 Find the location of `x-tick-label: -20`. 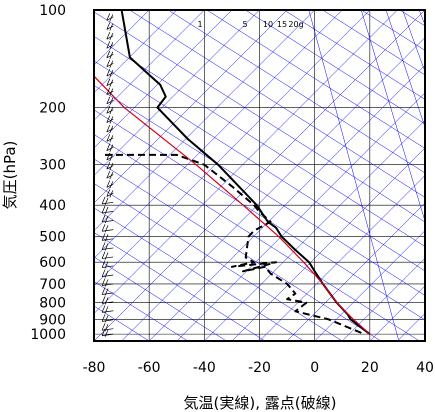

x-tick-label: -20 is located at coordinates (259, 368).